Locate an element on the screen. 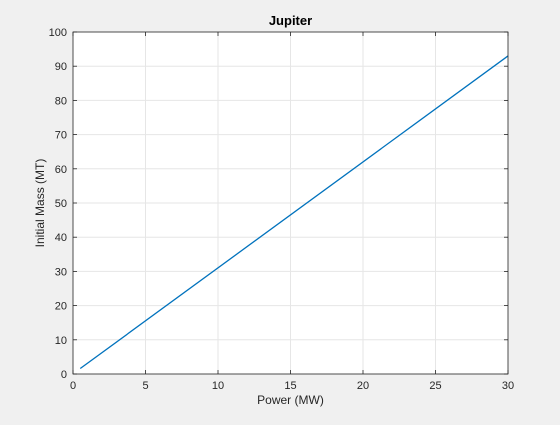  x-tick-label: 10 is located at coordinates (218, 386).